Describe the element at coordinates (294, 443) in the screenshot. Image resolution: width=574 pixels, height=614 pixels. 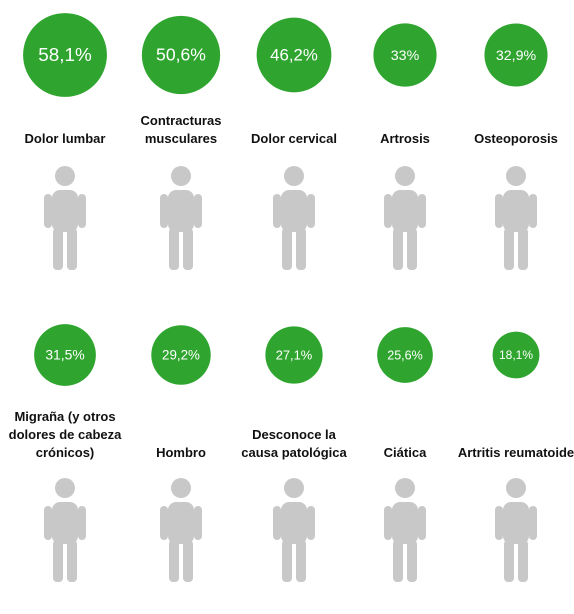
I see `category-label: Desconoce la causa patológica` at that location.